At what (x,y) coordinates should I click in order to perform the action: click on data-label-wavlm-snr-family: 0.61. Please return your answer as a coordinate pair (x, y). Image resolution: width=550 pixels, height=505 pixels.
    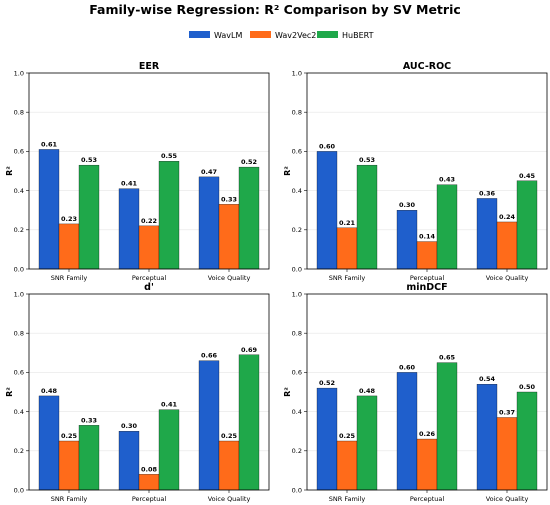
    Looking at the image, I should click on (49, 144).